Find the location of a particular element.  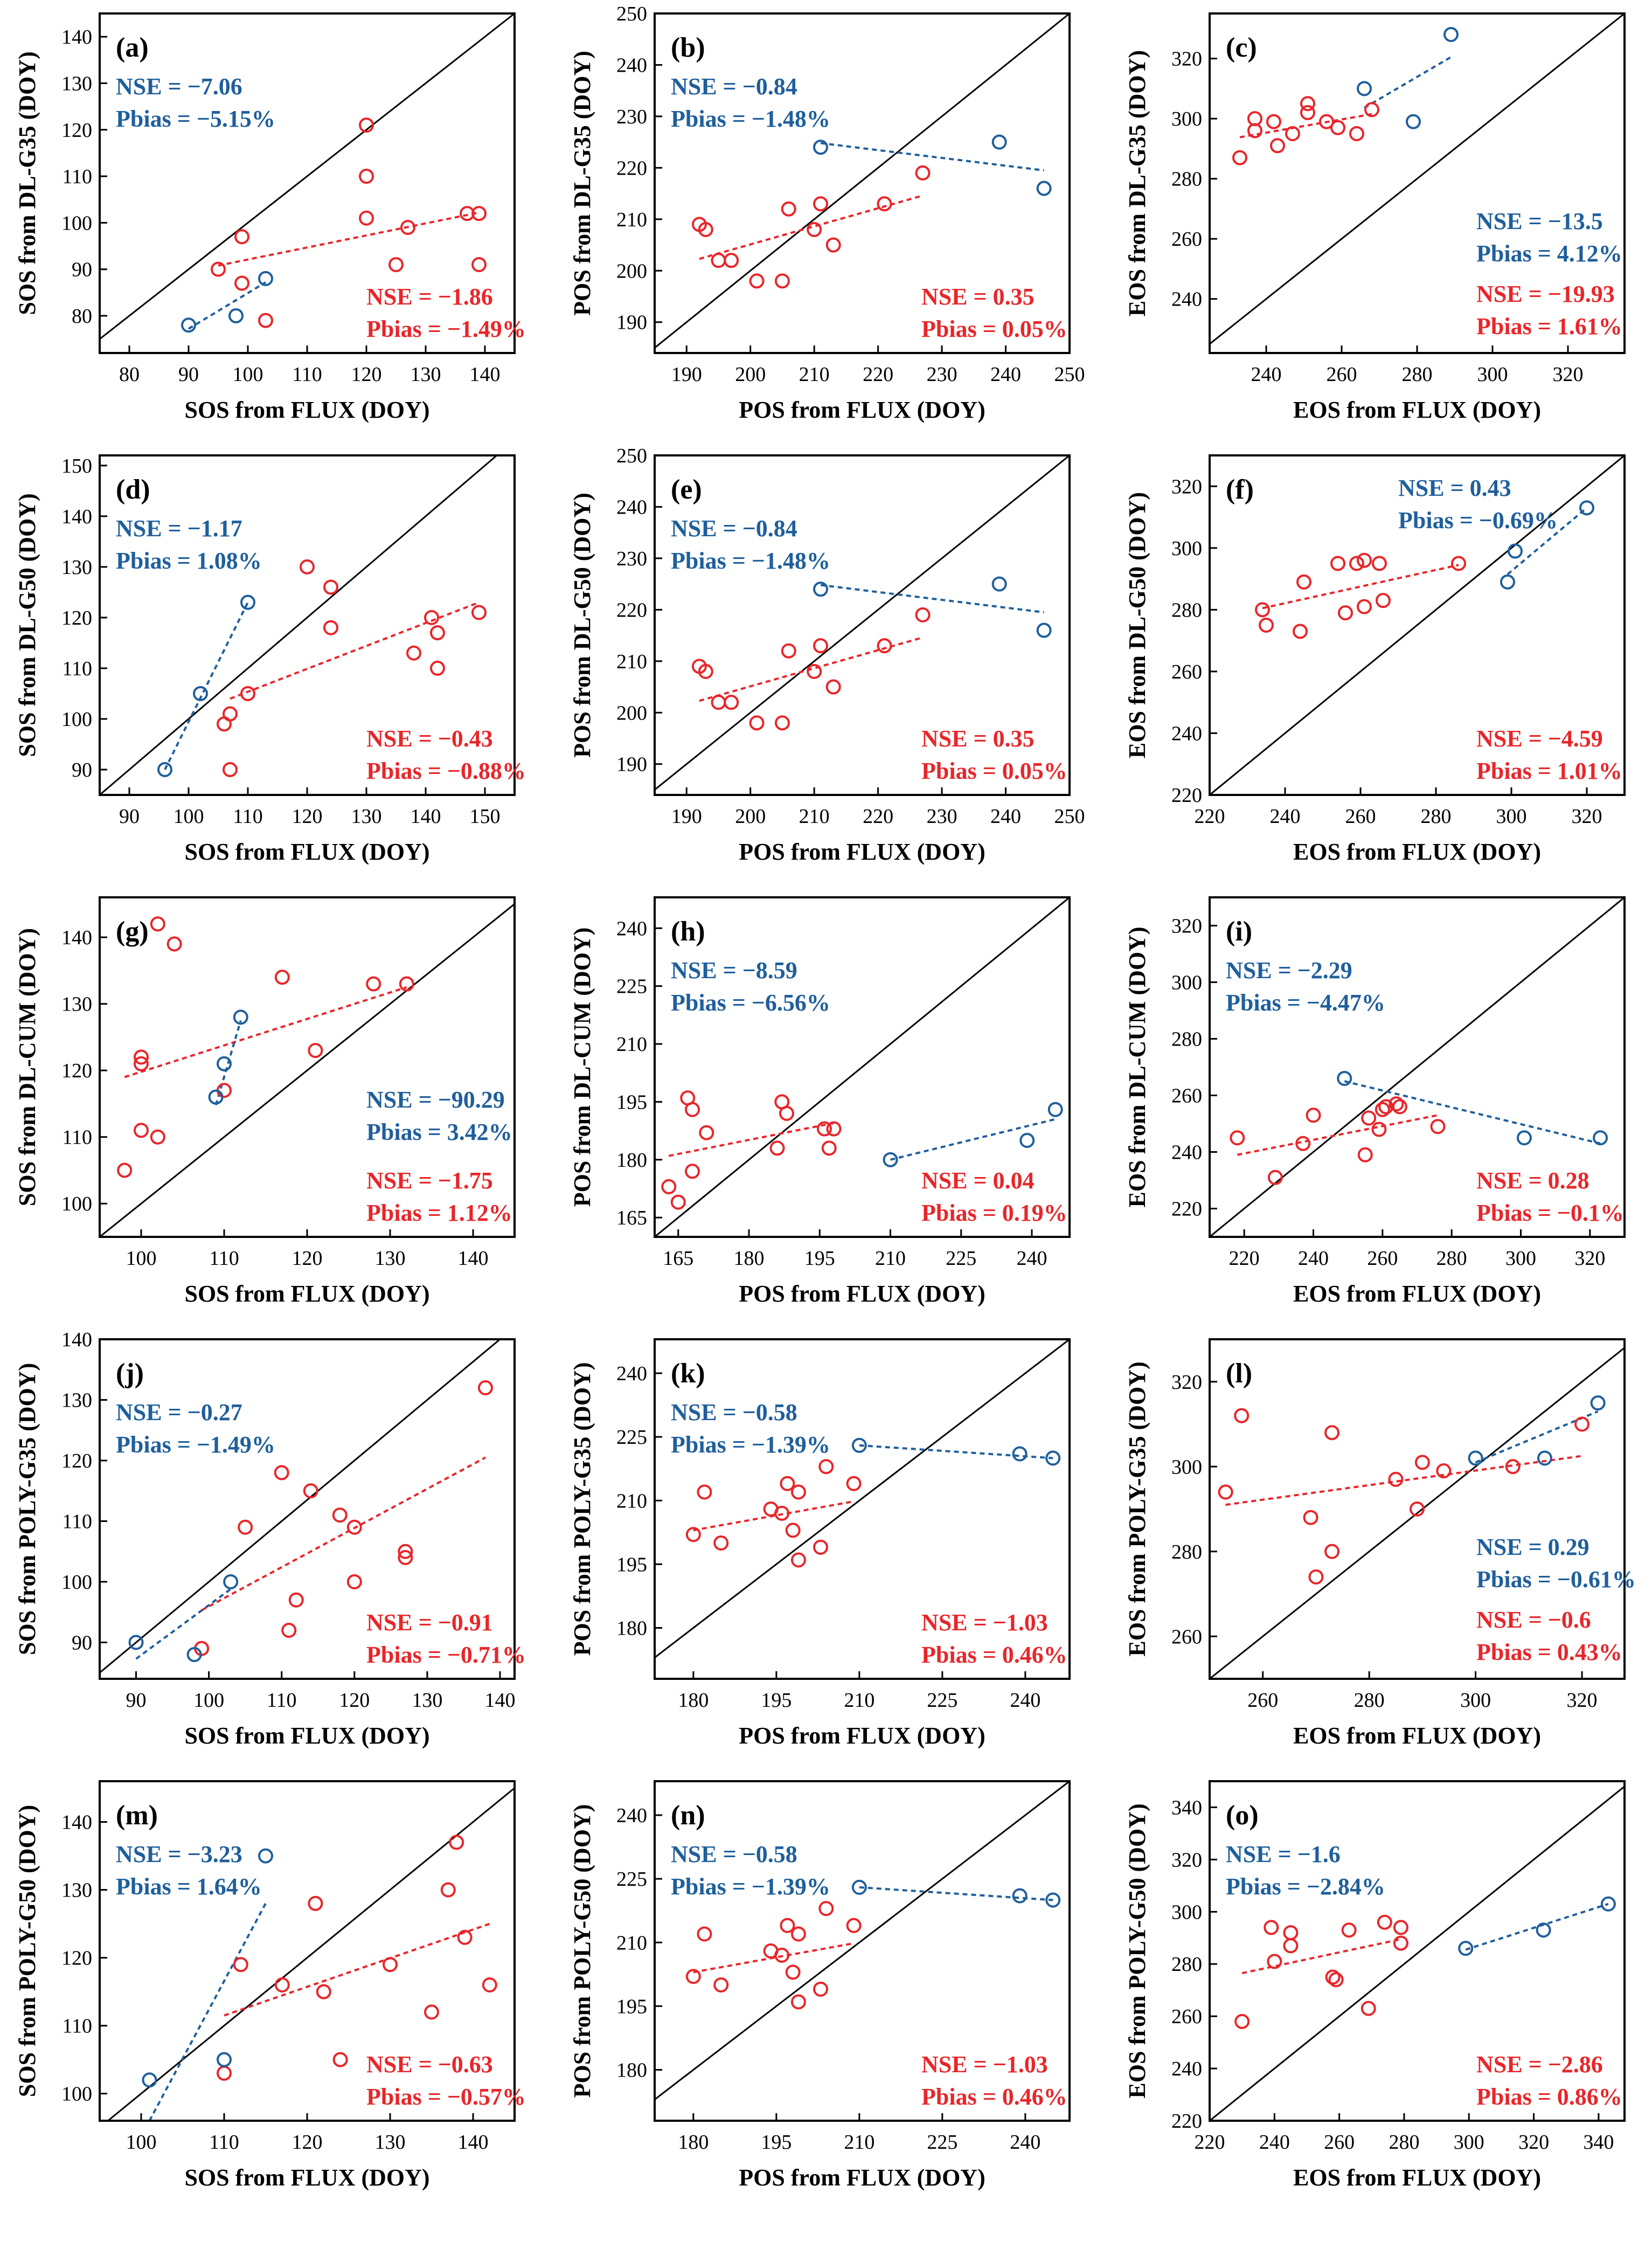

x-tick-label: 300 is located at coordinates (1511, 816).